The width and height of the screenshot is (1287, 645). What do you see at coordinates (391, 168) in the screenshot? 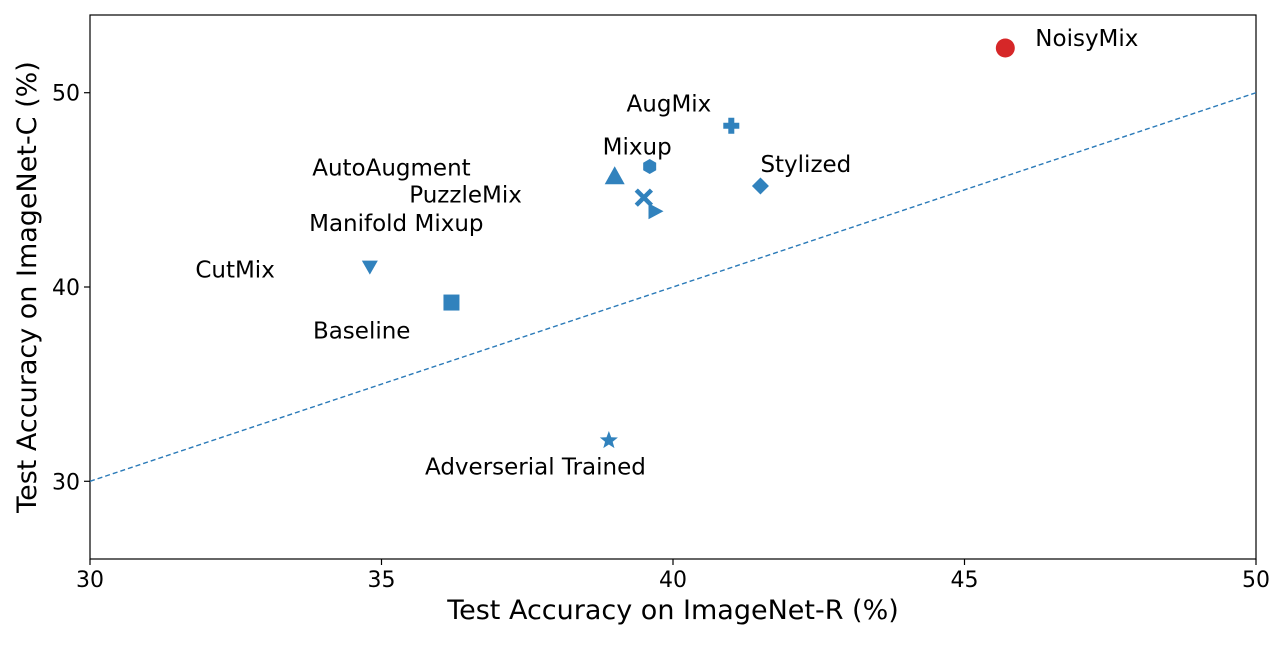
I see `data-point-label: AutoAugment` at bounding box center [391, 168].